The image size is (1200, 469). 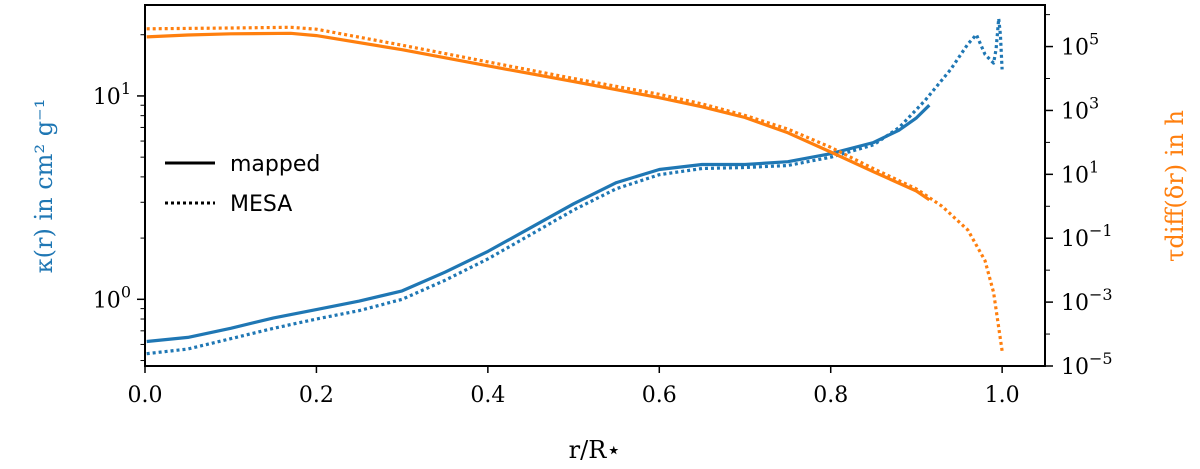 What do you see at coordinates (275, 164) in the screenshot?
I see `legend-label-mapped: mapped` at bounding box center [275, 164].